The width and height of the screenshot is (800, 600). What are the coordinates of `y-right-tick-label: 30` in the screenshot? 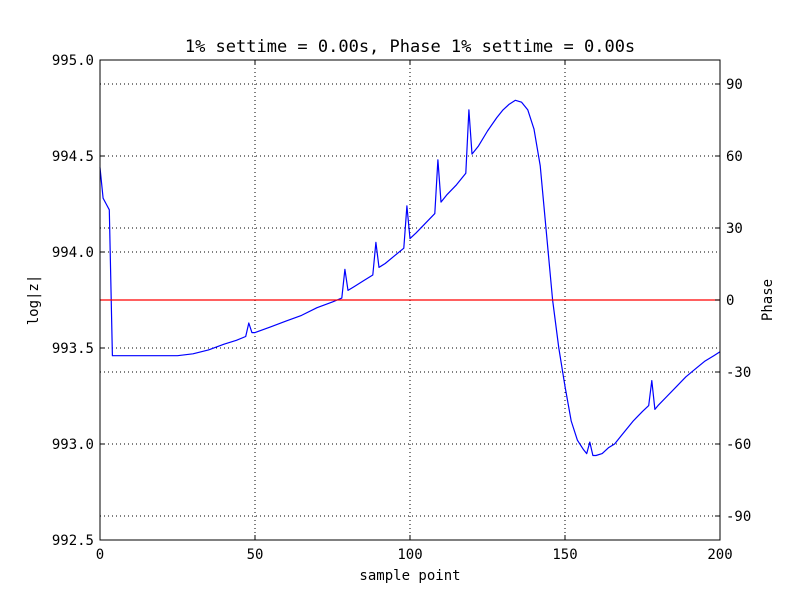 It's located at (734, 229).